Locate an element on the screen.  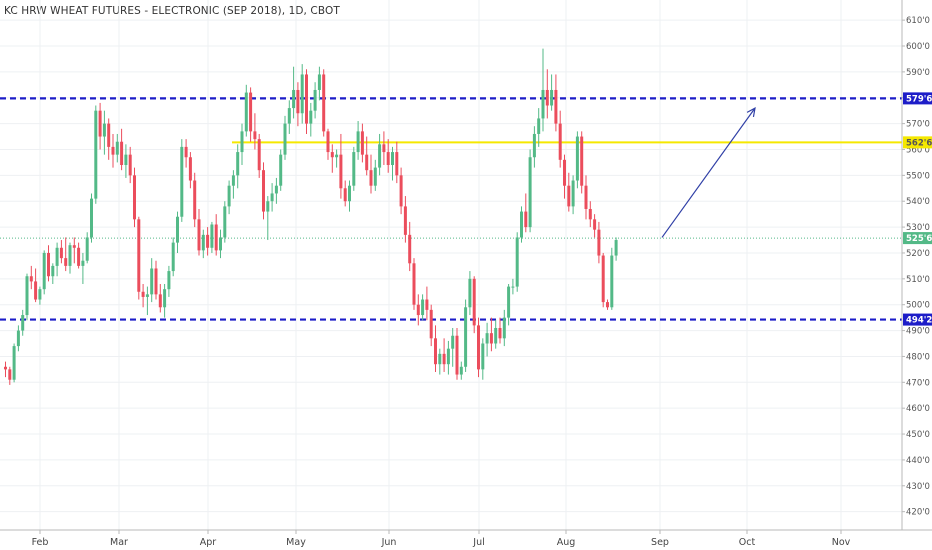
projection-arrow is located at coordinates (708, 172).